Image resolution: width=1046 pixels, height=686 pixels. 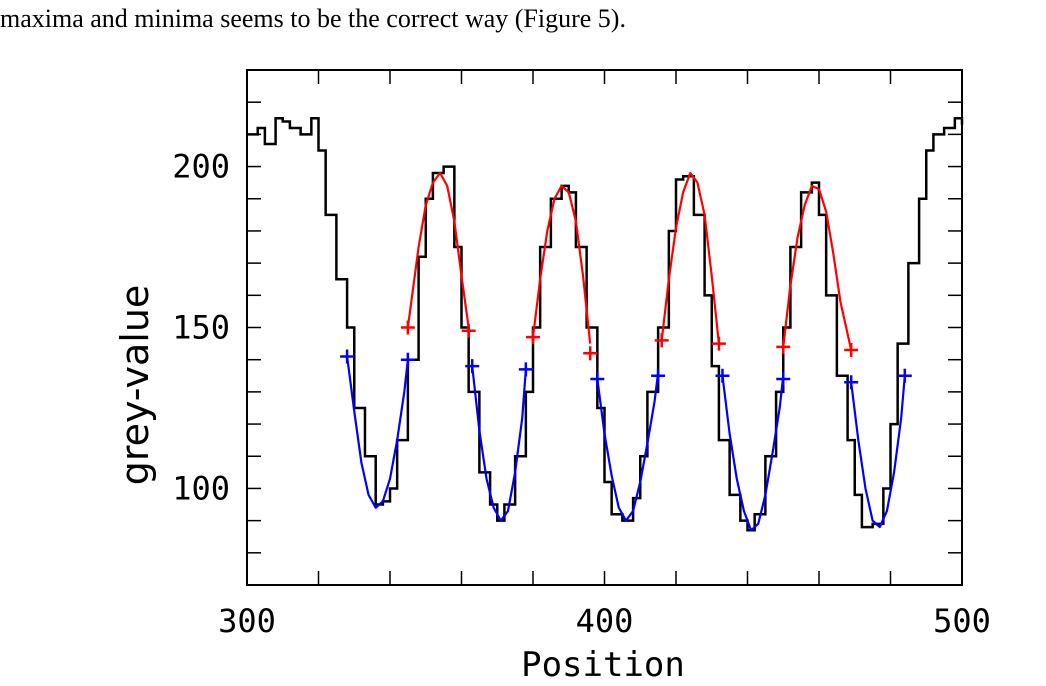 What do you see at coordinates (962, 621) in the screenshot?
I see `x-tick-label: 500` at bounding box center [962, 621].